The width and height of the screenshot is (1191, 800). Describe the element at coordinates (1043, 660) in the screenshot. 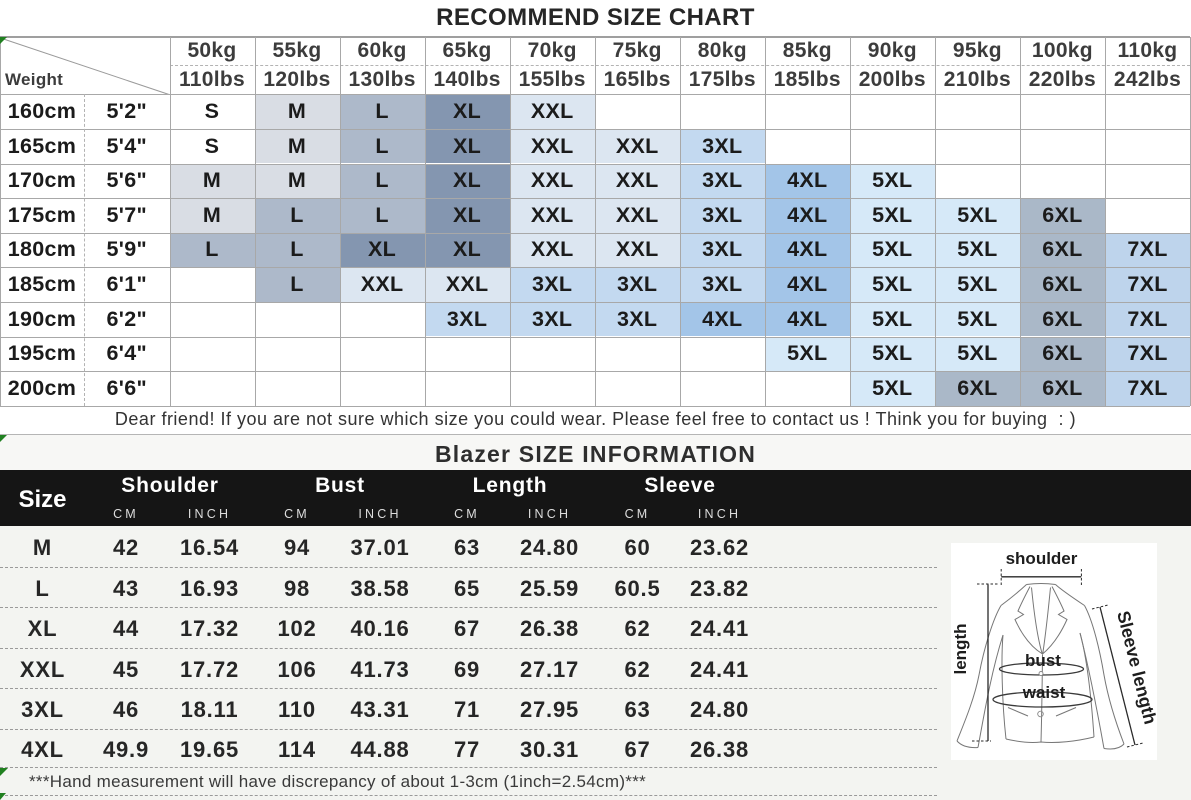

I see `svg-text: bust` at that location.